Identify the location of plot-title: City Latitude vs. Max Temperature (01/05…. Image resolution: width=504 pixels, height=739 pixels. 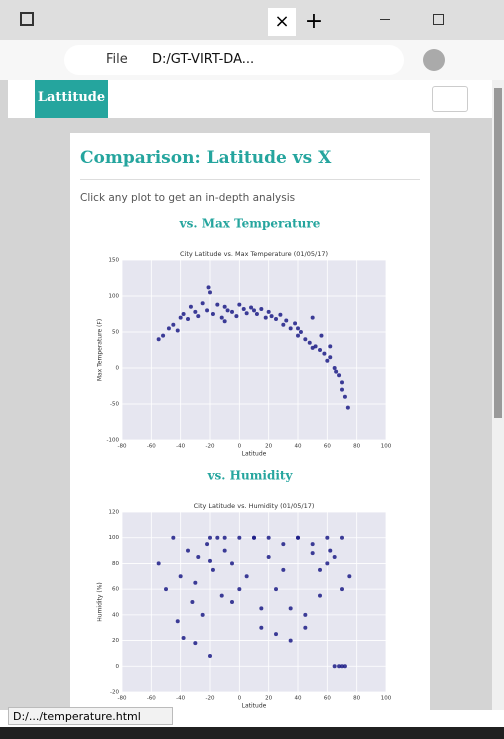
(254, 254).